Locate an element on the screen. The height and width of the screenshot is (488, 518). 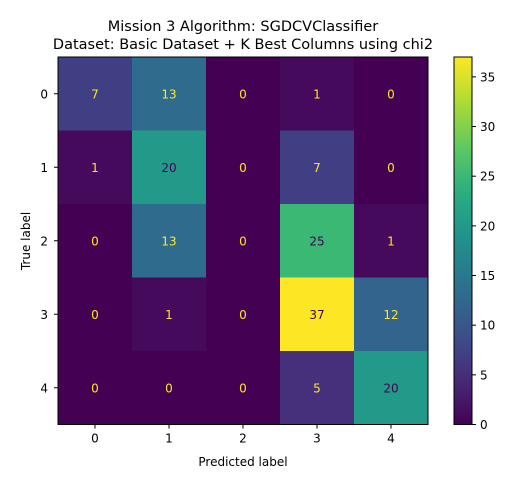
x-axis-ticks: 0 1 2 3 4 is located at coordinates (243, 435).